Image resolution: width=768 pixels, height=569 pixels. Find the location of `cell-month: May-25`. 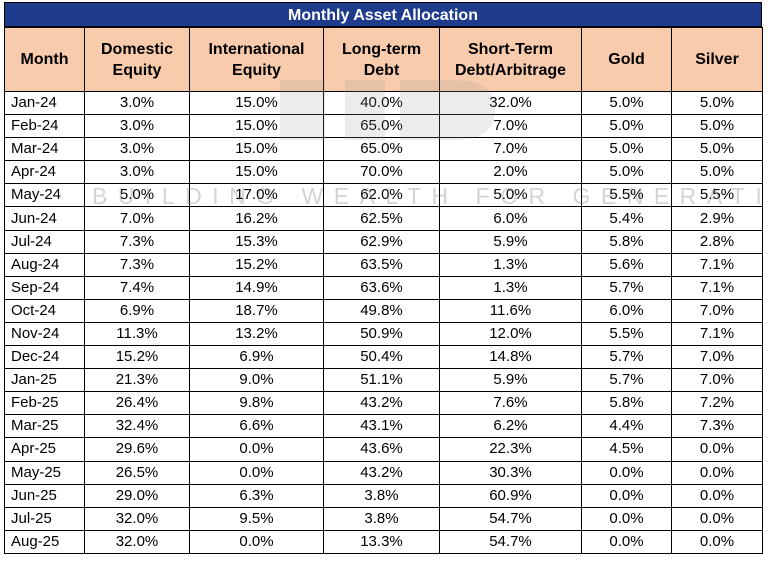

cell-month: May-25 is located at coordinates (44, 472).